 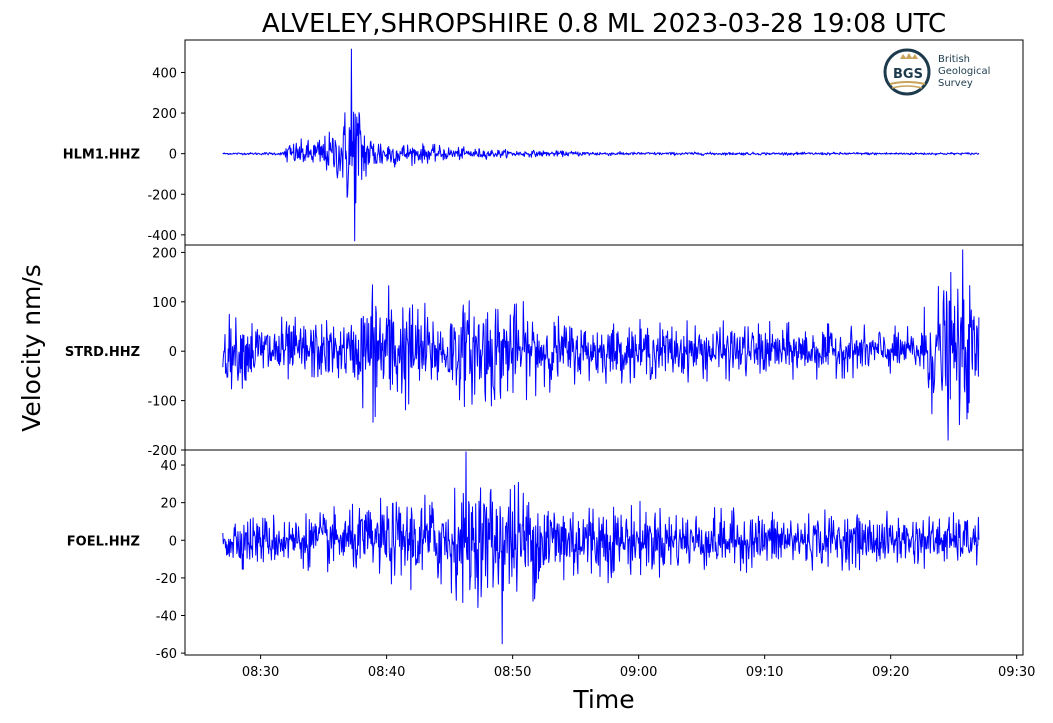 What do you see at coordinates (31, 348) in the screenshot?
I see `y-axis-label: Velocity nm/s` at bounding box center [31, 348].